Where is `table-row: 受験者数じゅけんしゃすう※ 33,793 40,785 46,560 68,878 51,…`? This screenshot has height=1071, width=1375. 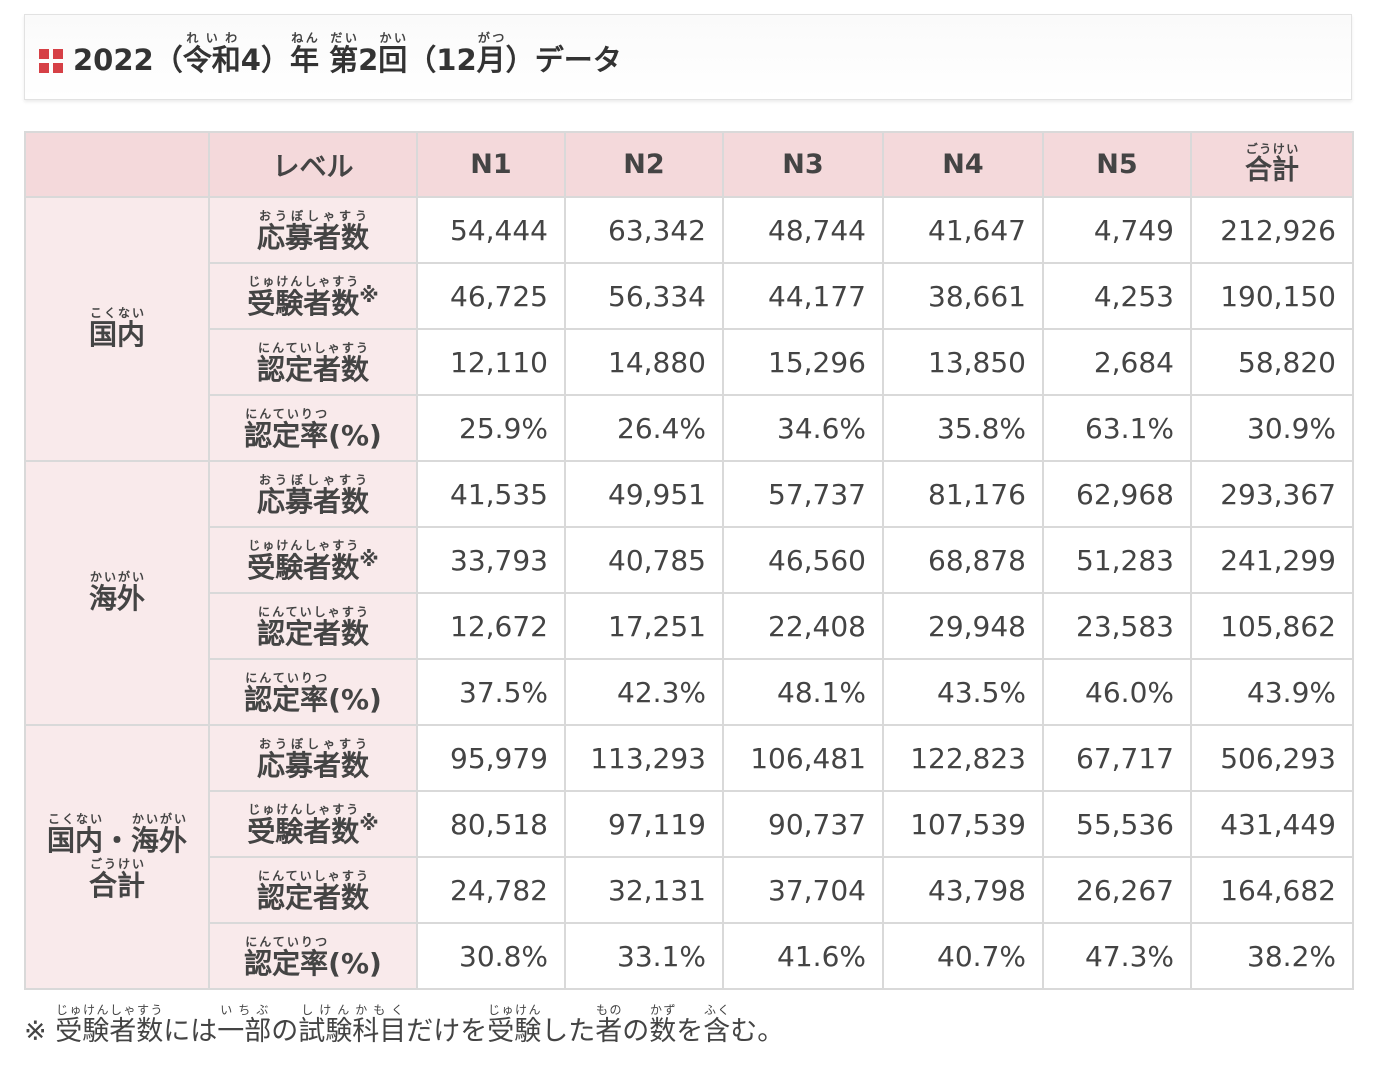 table-row: 受験者数じゅけんしゃすう※ 33,793 40,785 46,560 68,878 51,… is located at coordinates (689, 560).